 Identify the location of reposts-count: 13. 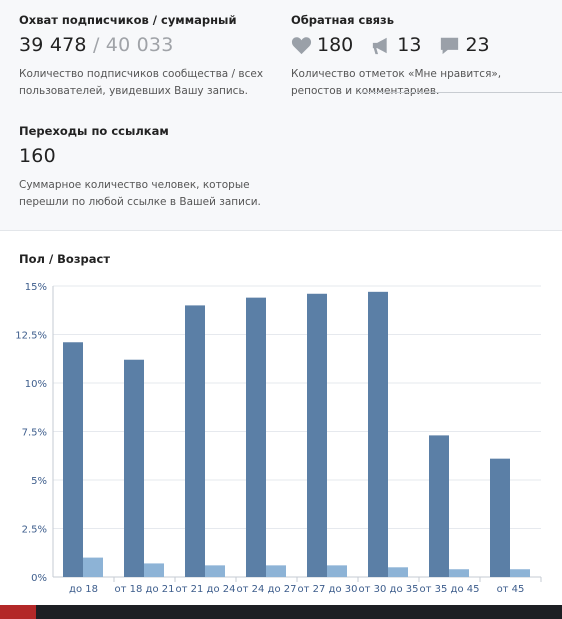
(409, 45).